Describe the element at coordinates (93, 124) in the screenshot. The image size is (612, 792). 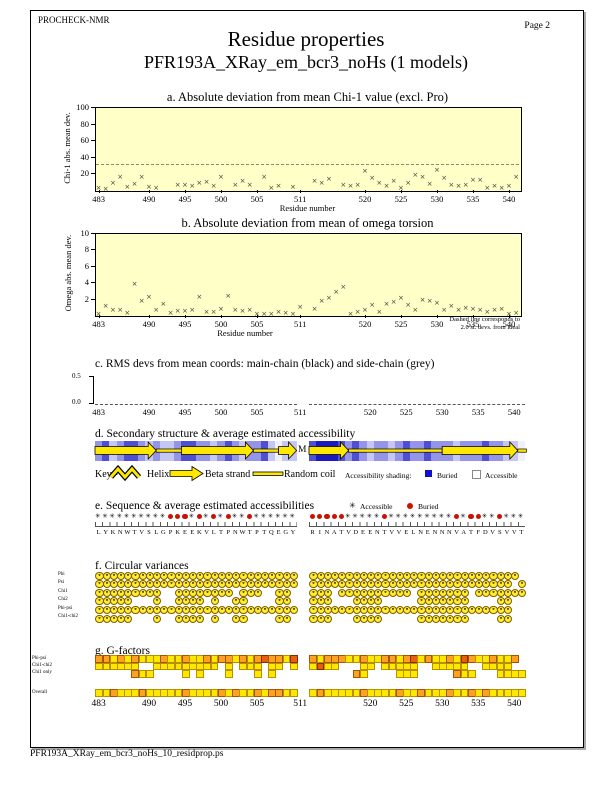
I see `a-ytick` at that location.